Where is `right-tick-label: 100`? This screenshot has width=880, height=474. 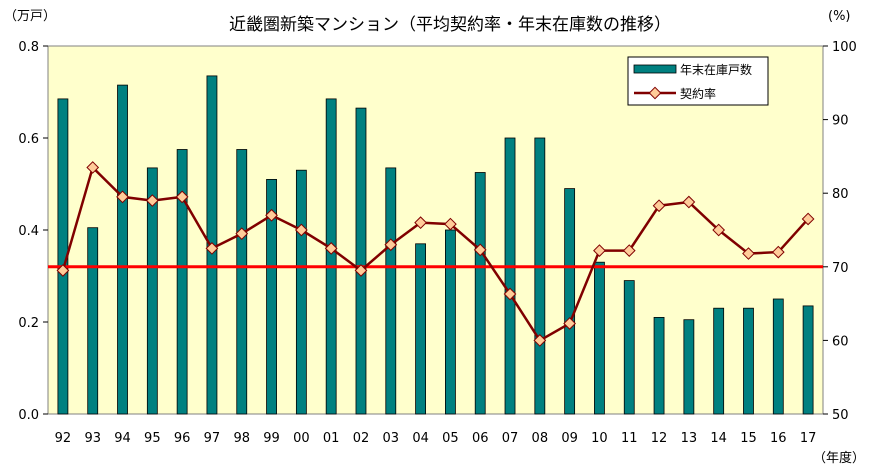 right-tick-label: 100 is located at coordinates (844, 47).